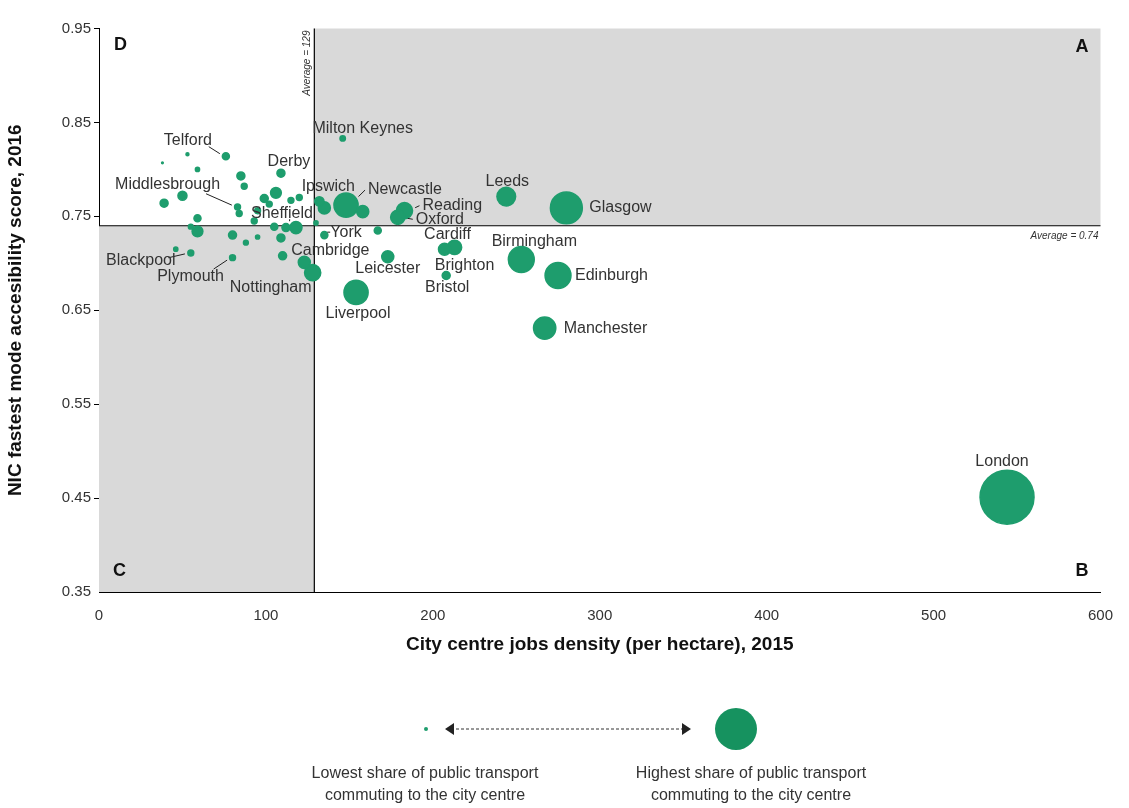 This screenshot has width=1129, height=808. What do you see at coordinates (600, 615) in the screenshot?
I see `x-tick-label: 300` at bounding box center [600, 615].